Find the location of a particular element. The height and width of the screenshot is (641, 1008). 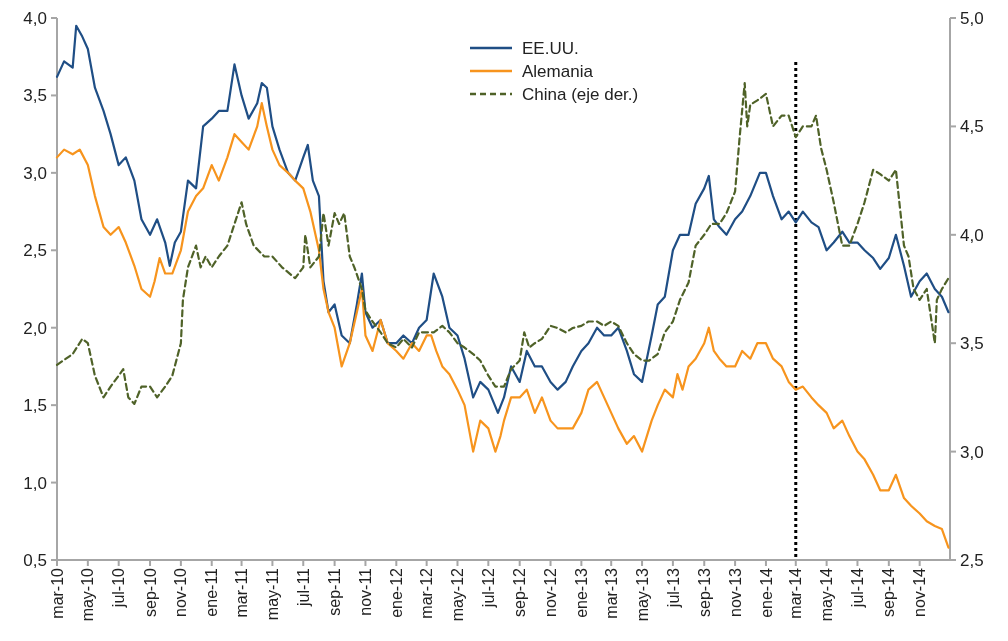

x-tick-label: nov-10 is located at coordinates (181, 592).